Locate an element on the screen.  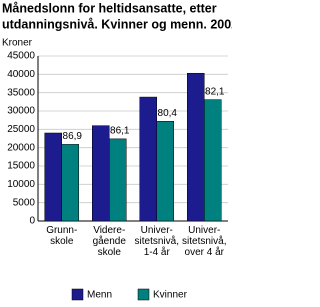
bar-annotation: 86,1 is located at coordinates (120, 131).